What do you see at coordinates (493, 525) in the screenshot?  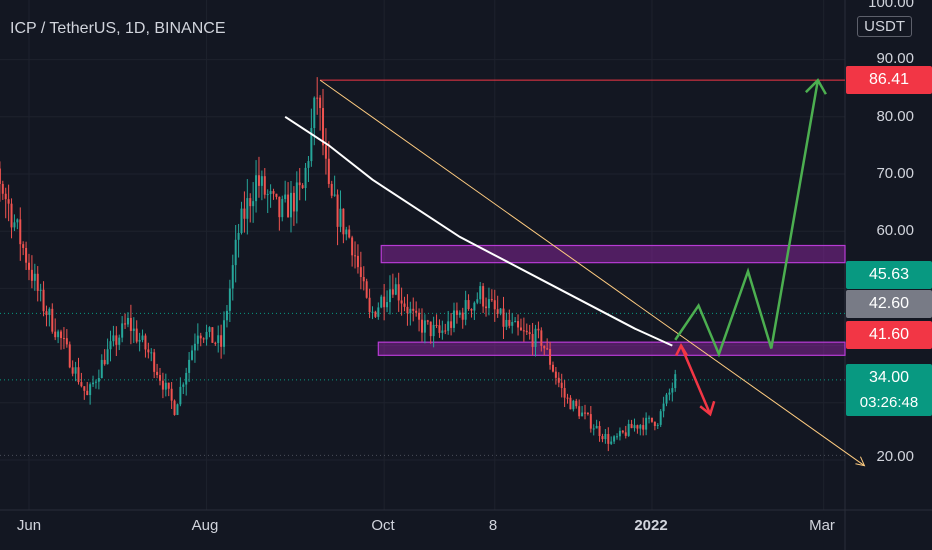 I see `x-tick-8: 8` at bounding box center [493, 525].